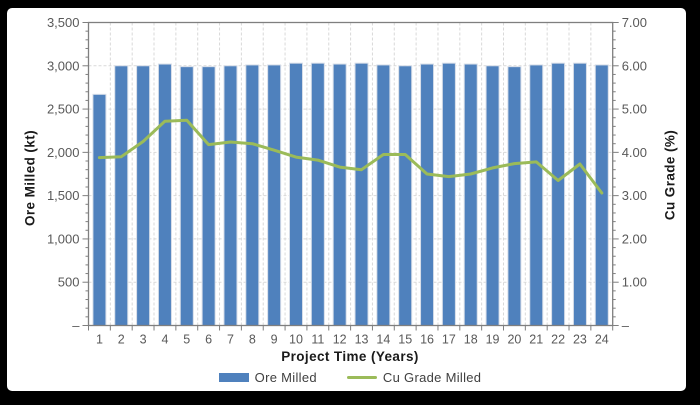 The width and height of the screenshot is (700, 405). Describe the element at coordinates (340, 340) in the screenshot. I see `x-tick-label: 12` at that location.